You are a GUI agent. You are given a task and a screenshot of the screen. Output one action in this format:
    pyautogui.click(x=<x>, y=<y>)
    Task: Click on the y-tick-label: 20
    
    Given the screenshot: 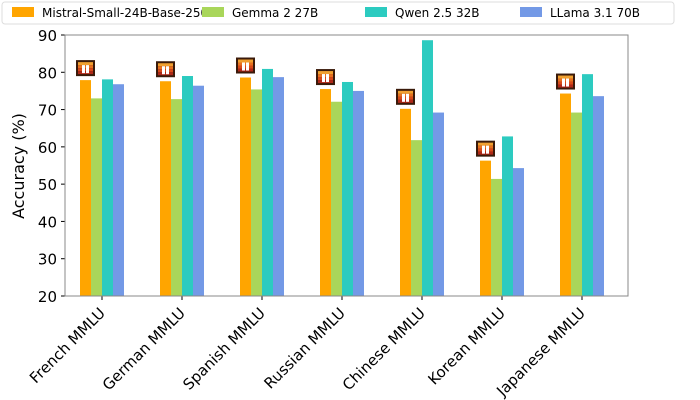 What is the action you would take?
    pyautogui.click(x=47, y=297)
    